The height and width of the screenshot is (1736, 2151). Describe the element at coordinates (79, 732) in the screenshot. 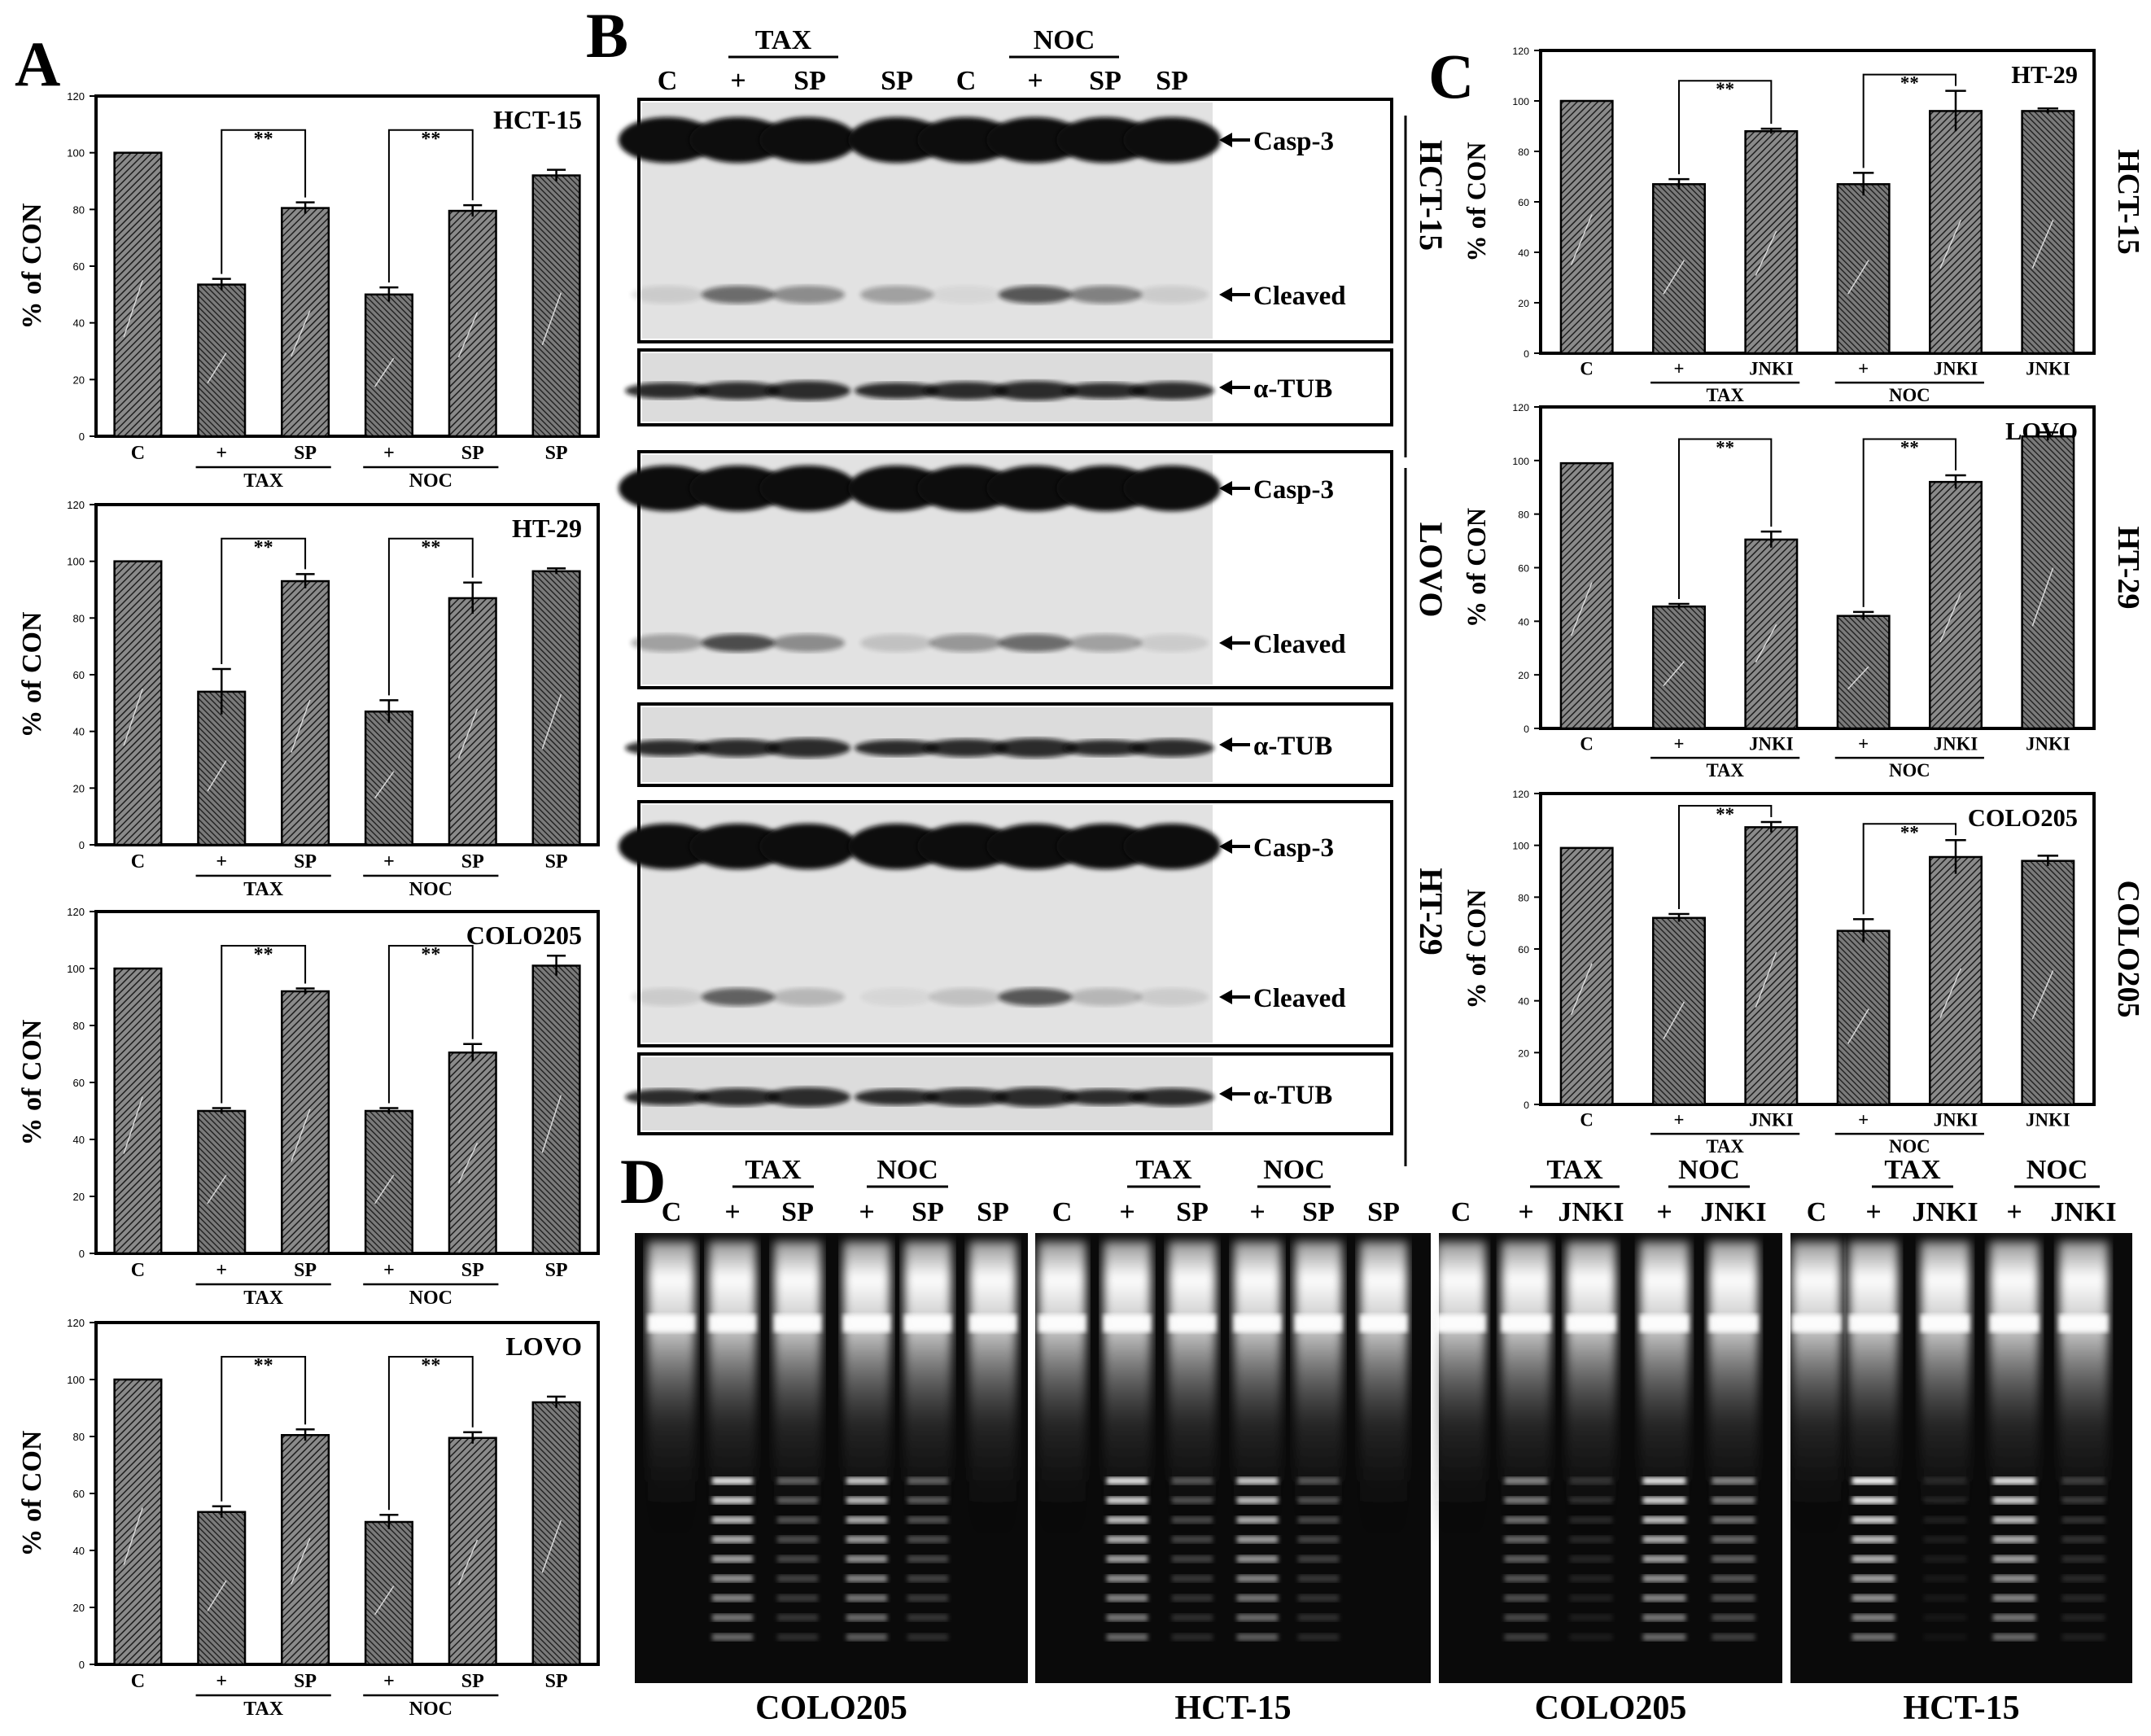

I see `y-tick-label: 40` at that location.